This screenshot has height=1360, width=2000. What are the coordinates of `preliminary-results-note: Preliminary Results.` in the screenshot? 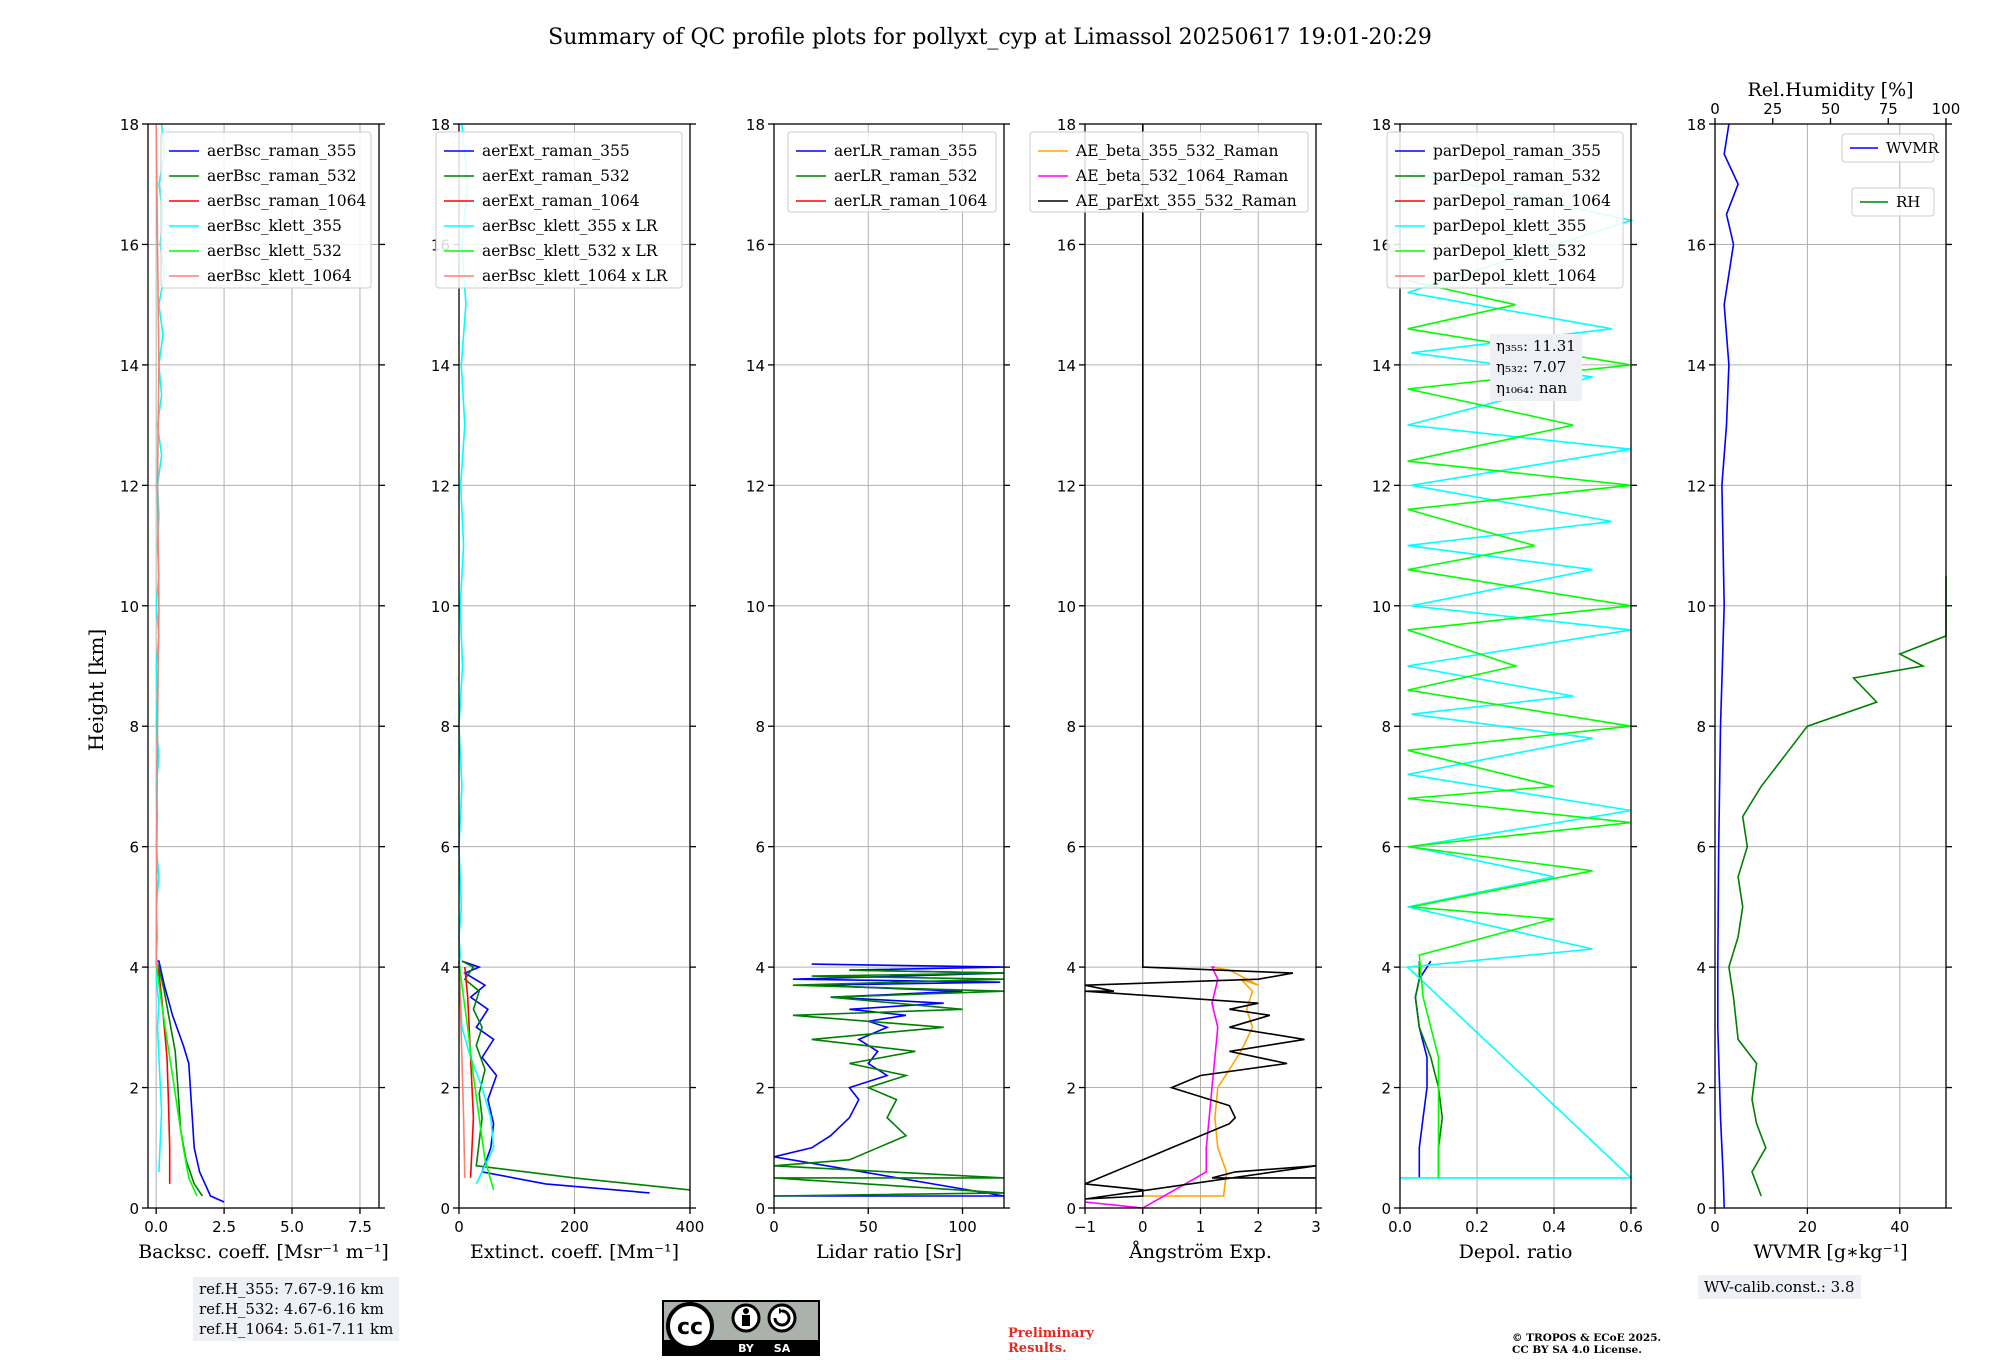 It's located at (1051, 1341).